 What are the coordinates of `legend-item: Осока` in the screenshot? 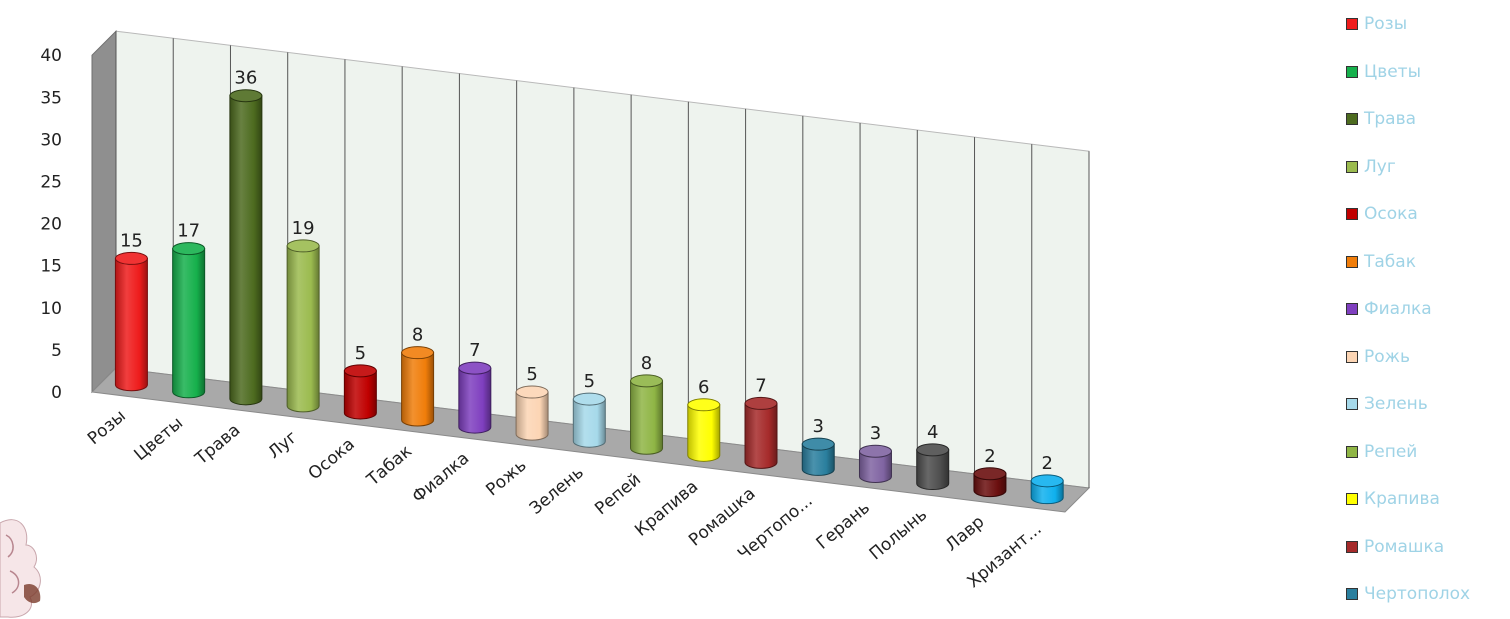 It's located at (1382, 214).